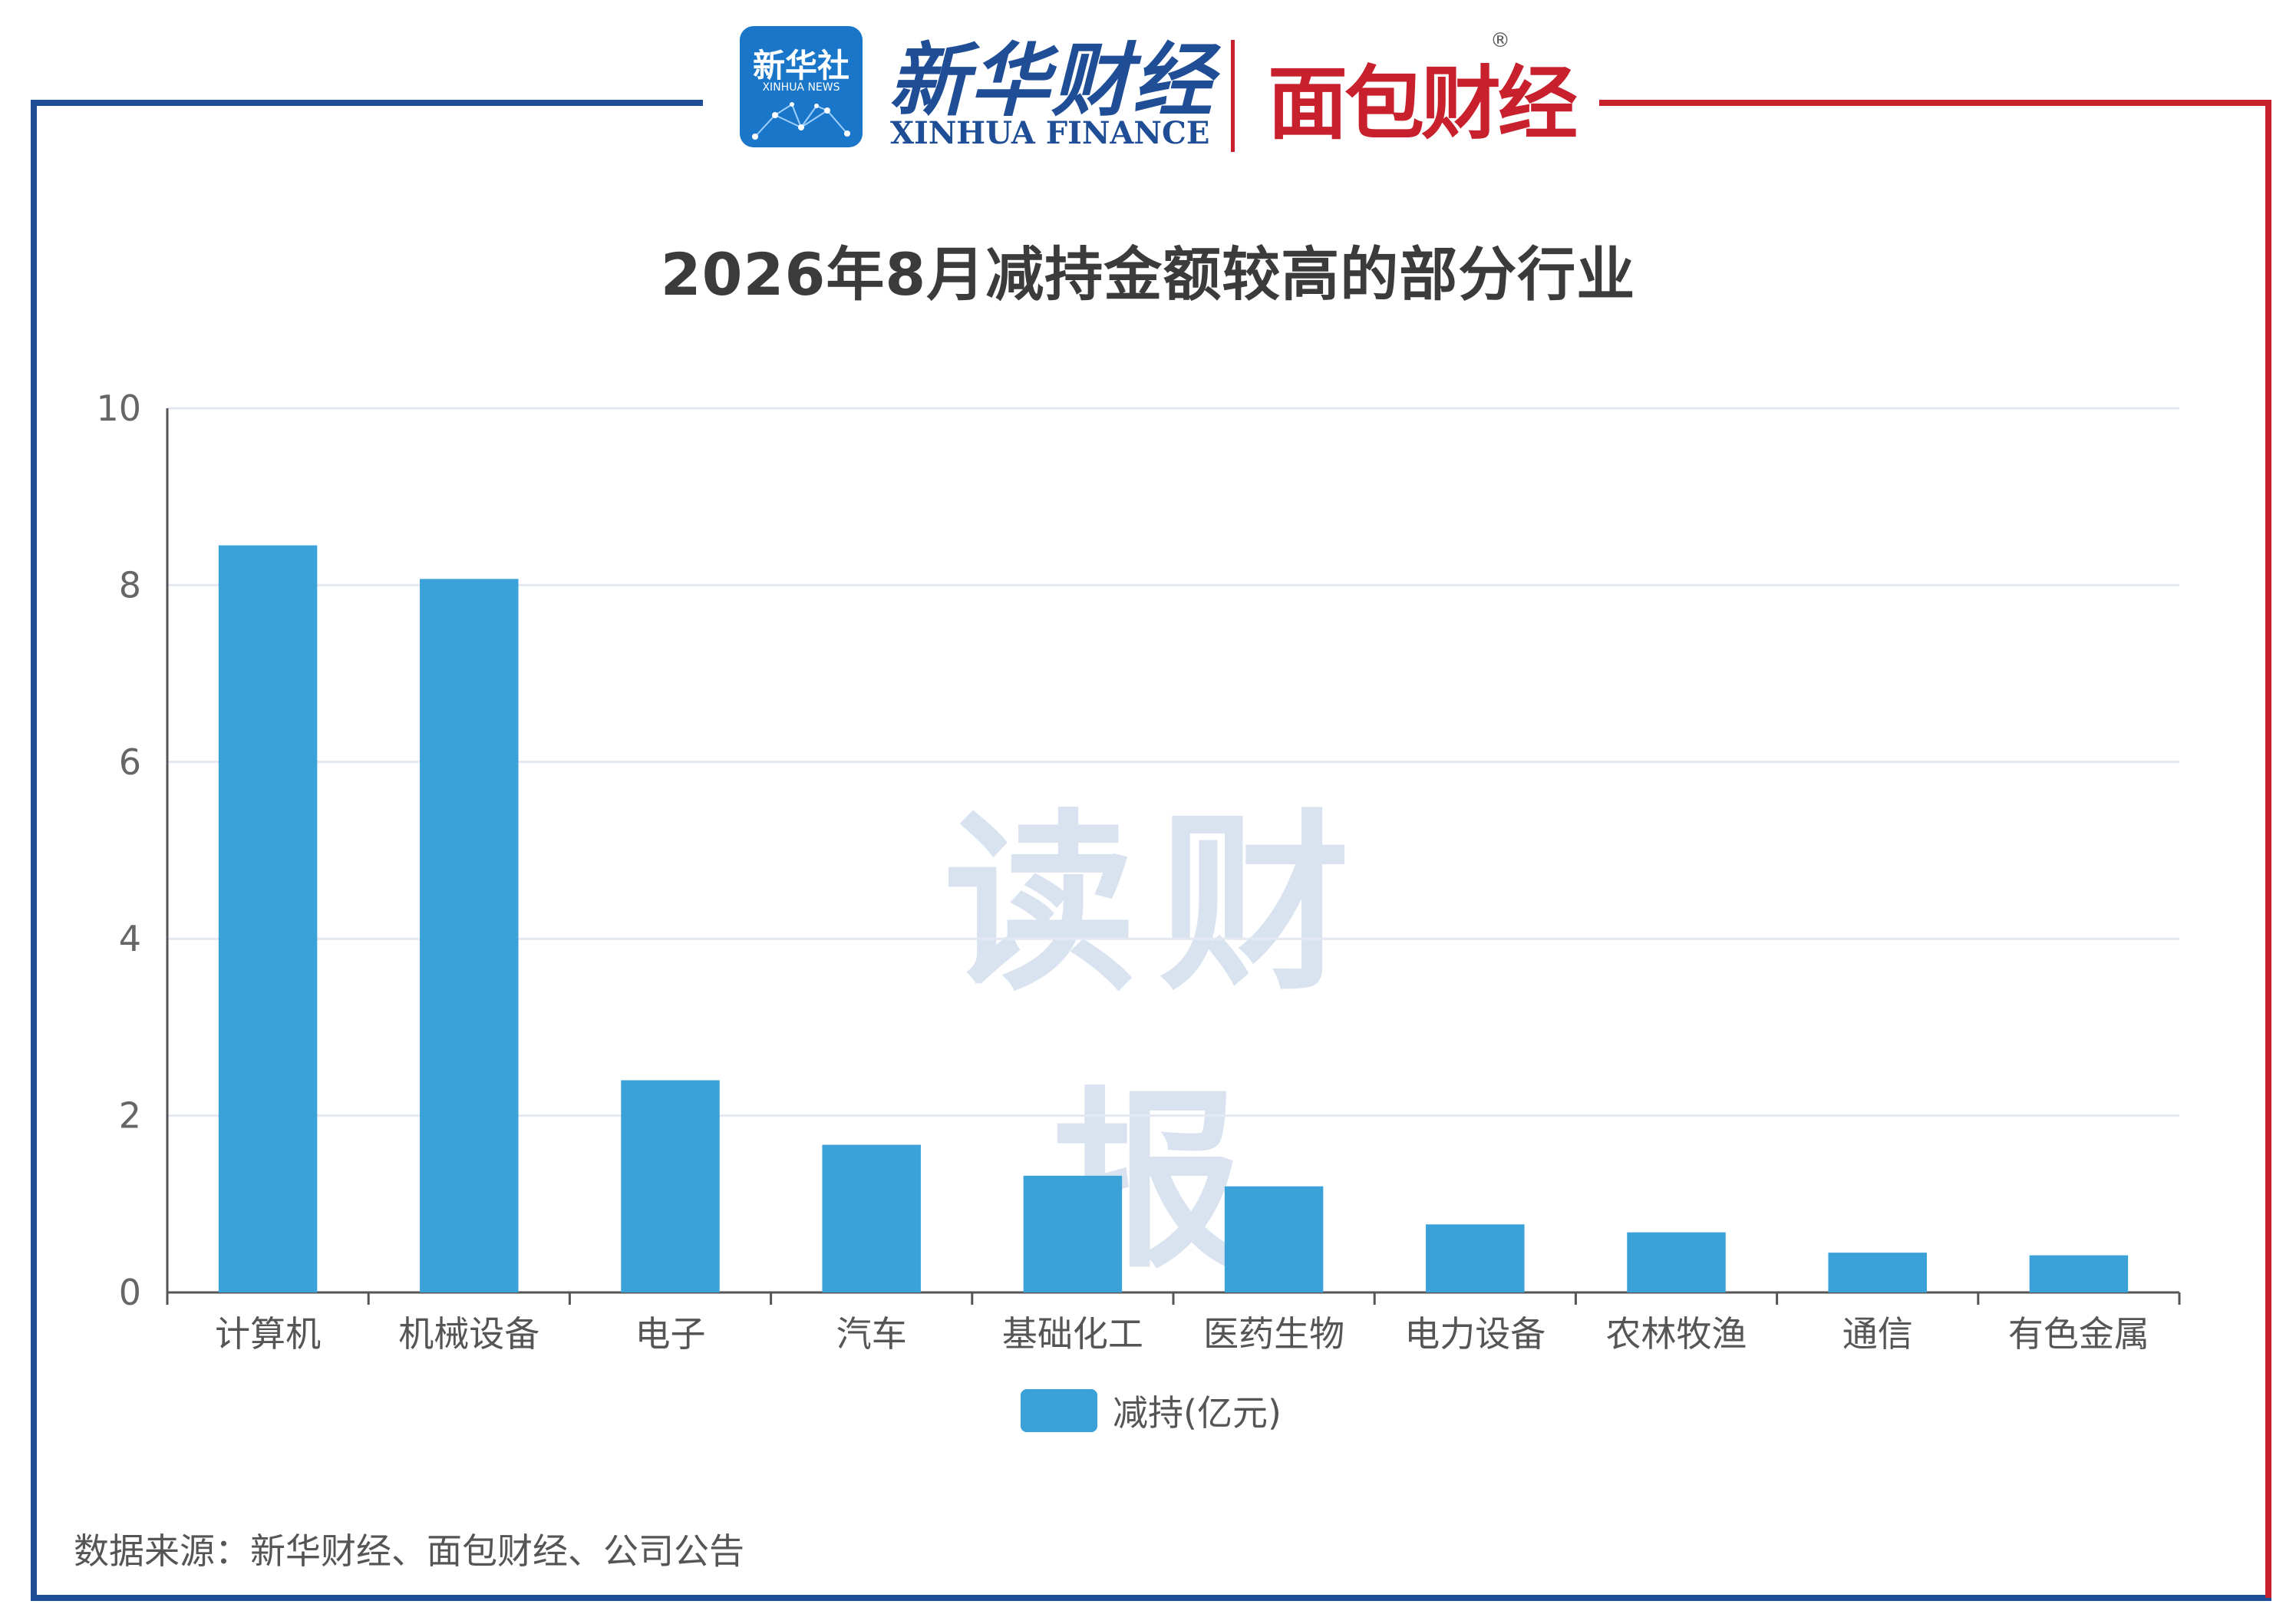  I want to click on xinhua-news-logo: 新华社 XINHUA NEWS, so click(801, 86).